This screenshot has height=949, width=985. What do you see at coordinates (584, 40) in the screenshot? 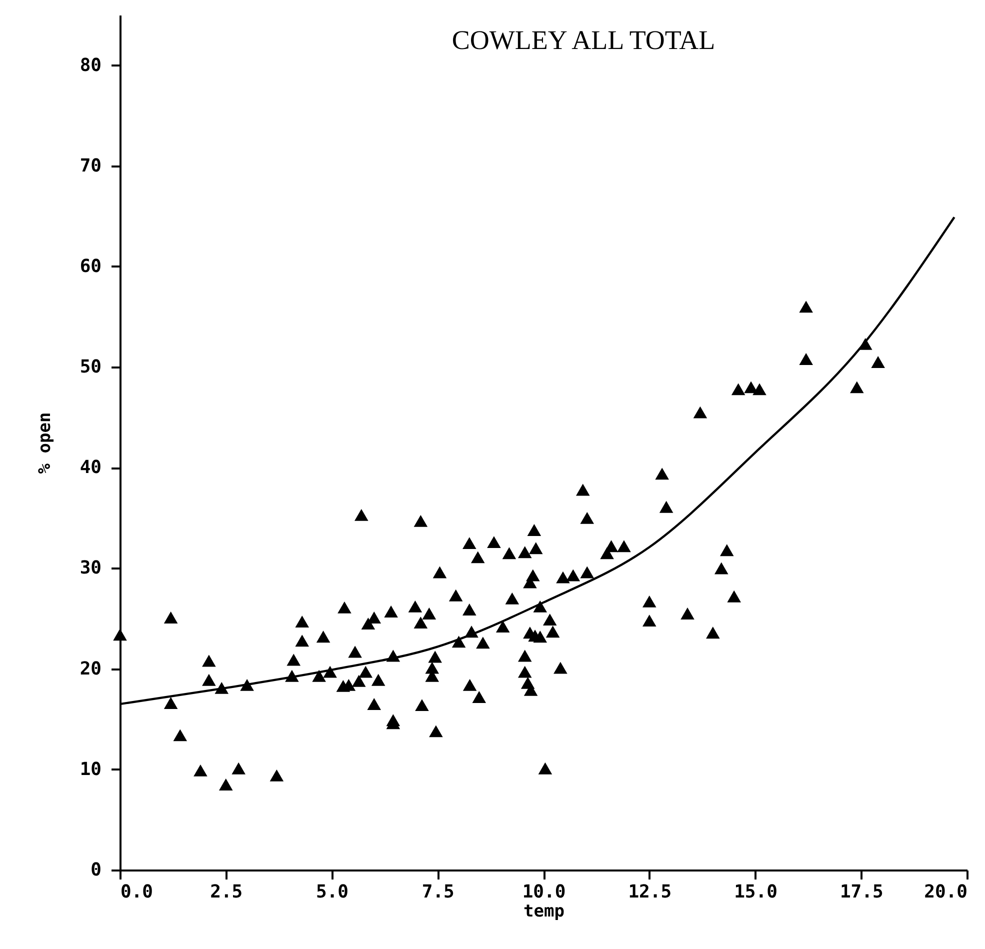
I see `chart-title: COWLEY ALL TOTAL` at bounding box center [584, 40].